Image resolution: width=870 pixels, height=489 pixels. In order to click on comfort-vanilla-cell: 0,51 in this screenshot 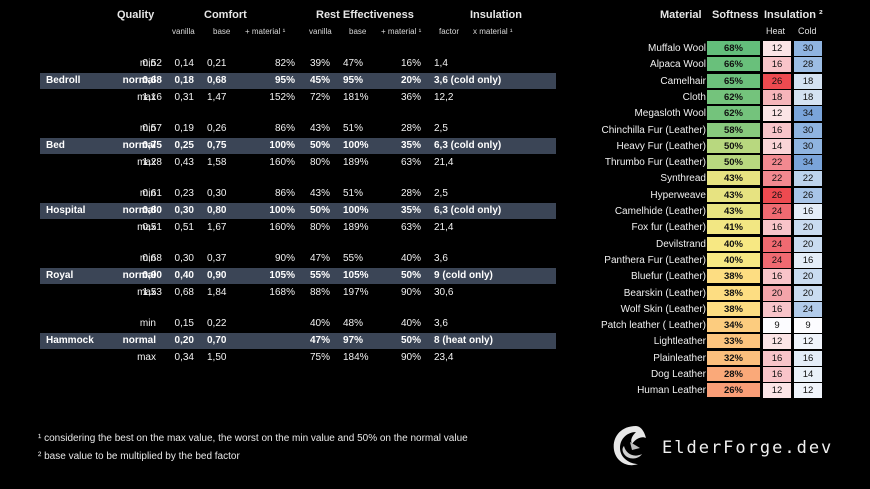, I will do `click(152, 227)`.